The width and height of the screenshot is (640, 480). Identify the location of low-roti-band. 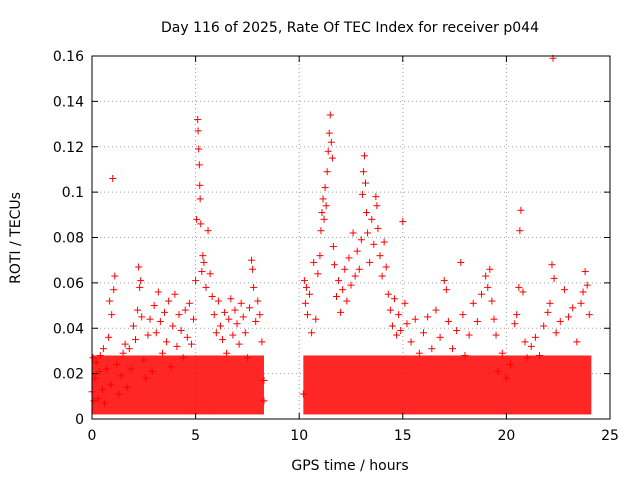
(178, 385).